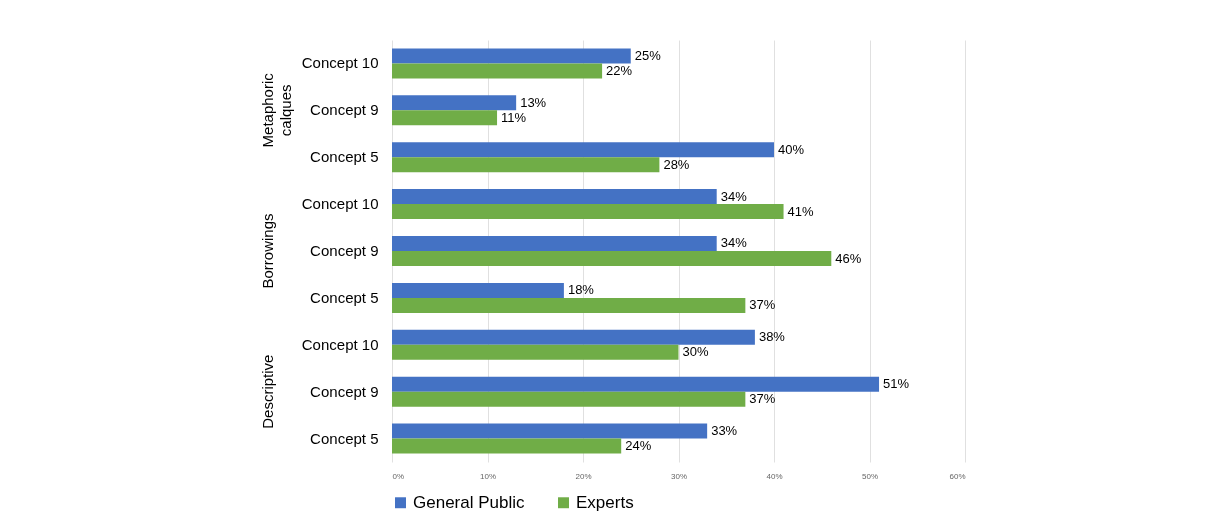 This screenshot has width=1214, height=523. Describe the element at coordinates (469, 502) in the screenshot. I see `legend-label: General Public` at that location.